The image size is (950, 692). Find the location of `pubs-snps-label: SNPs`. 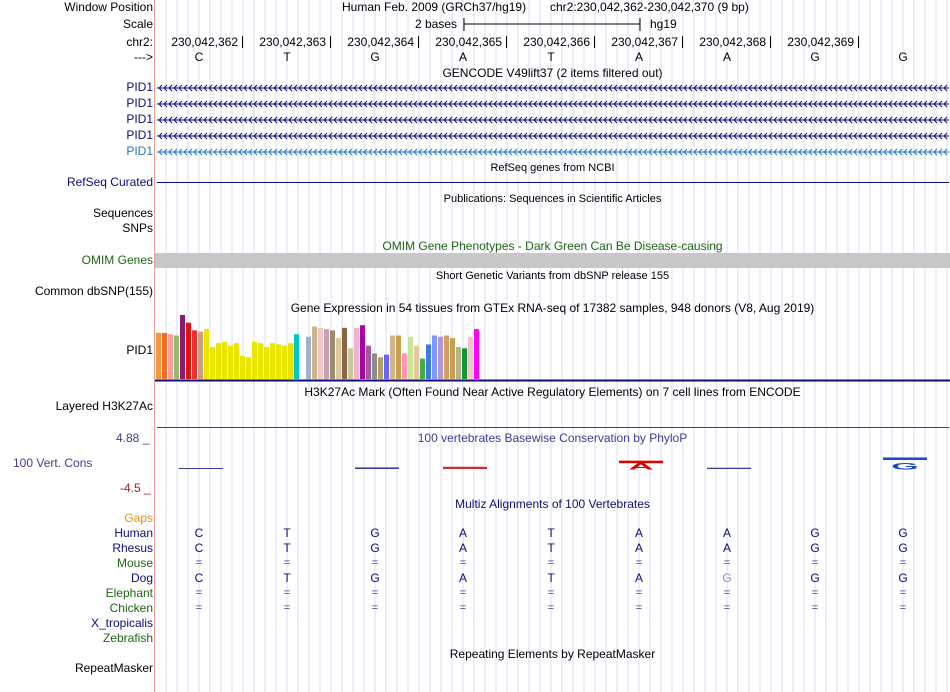

pubs-snps-label: SNPs is located at coordinates (137, 228).